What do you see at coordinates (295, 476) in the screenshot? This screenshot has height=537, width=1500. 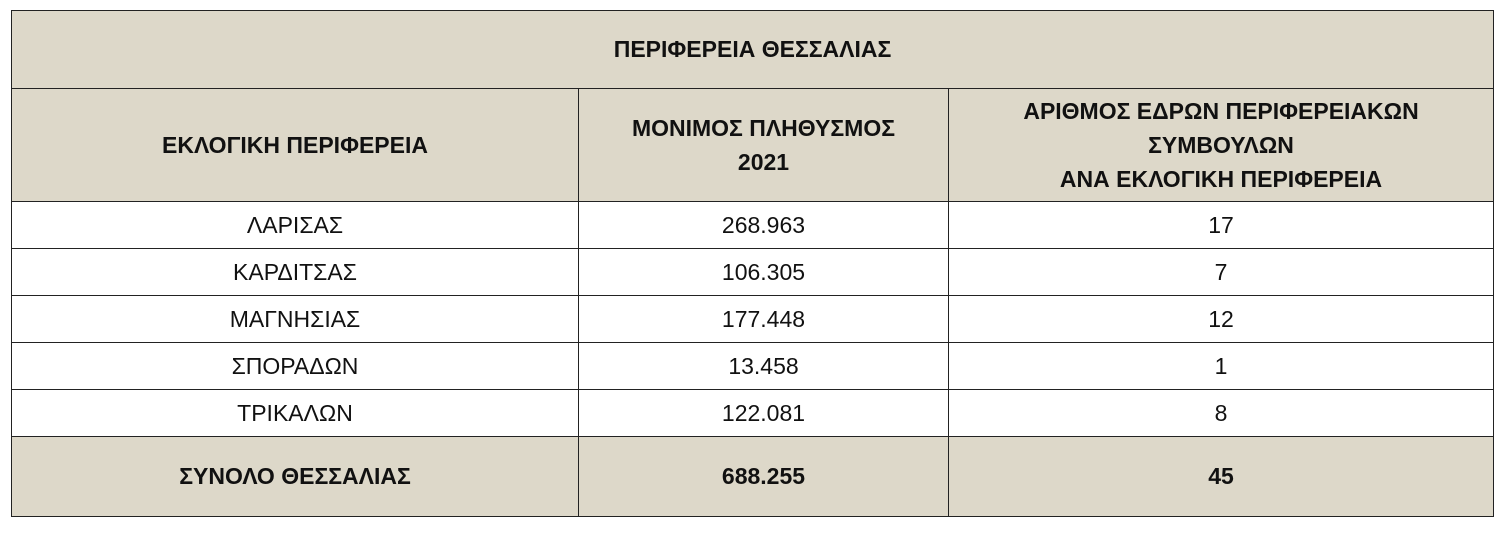 I see `total-label: ΣΥΝΟΛΟ ΘΕΣΣΑΛΙΑΣ` at bounding box center [295, 476].